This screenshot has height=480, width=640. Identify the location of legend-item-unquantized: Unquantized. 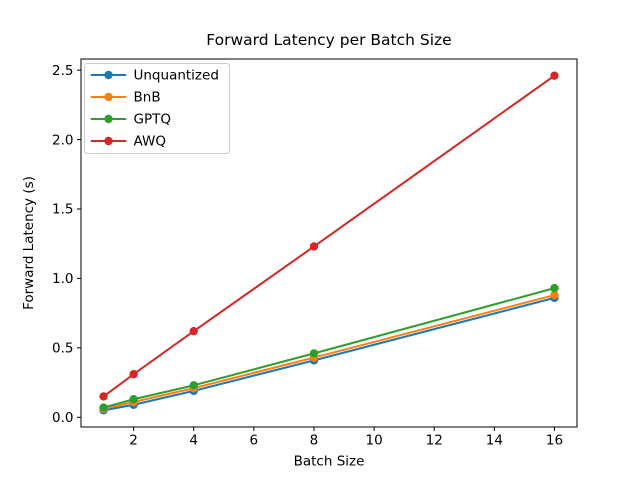
(154, 76).